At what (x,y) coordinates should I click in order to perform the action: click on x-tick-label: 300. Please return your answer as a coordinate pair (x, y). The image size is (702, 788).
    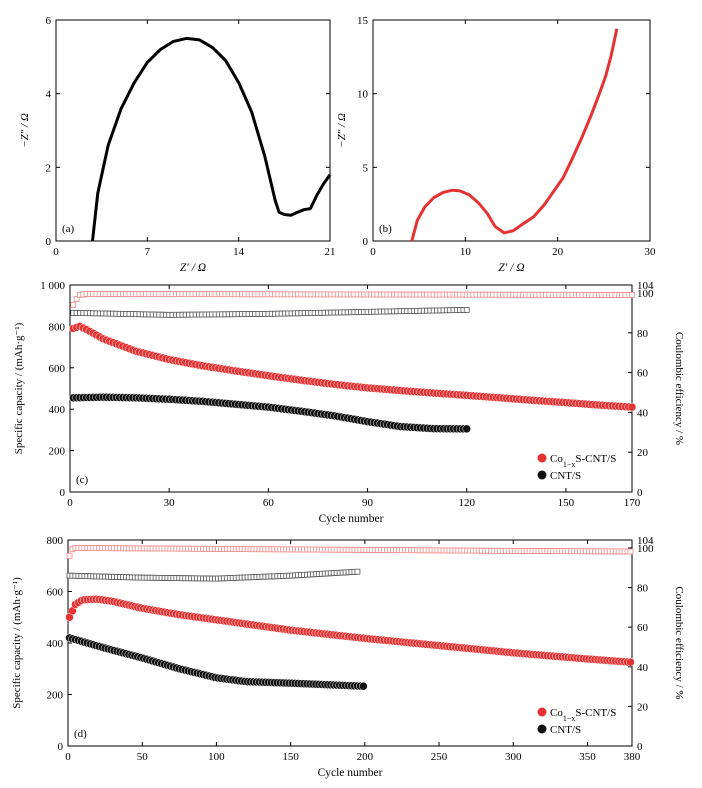
    Looking at the image, I should click on (513, 757).